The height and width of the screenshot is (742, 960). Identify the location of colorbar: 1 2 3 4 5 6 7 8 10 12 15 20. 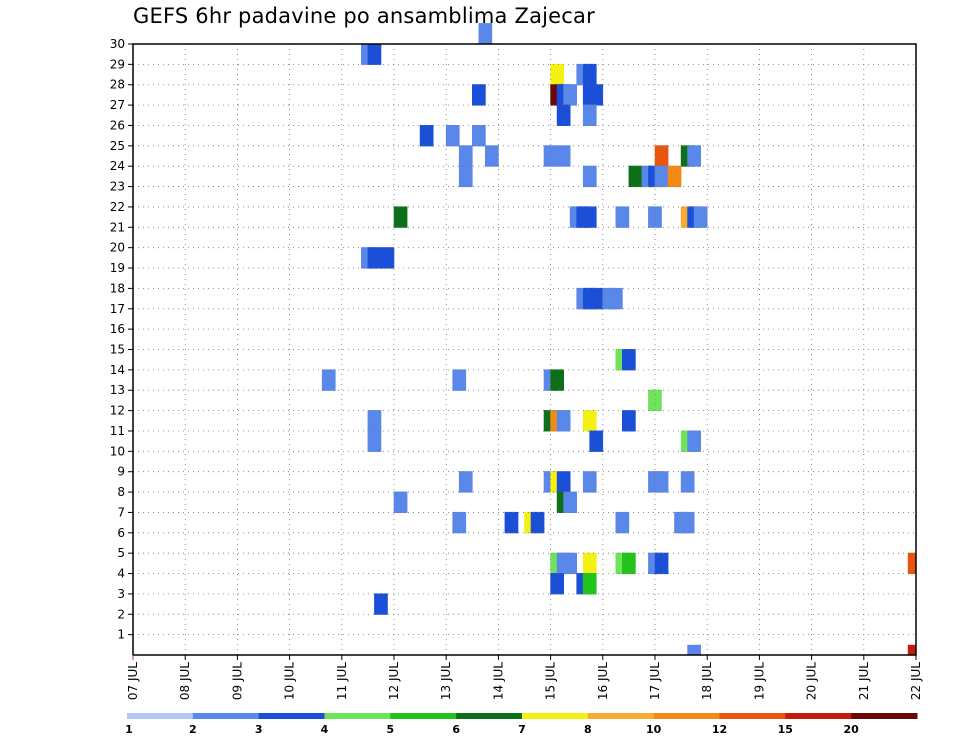
(521, 724).